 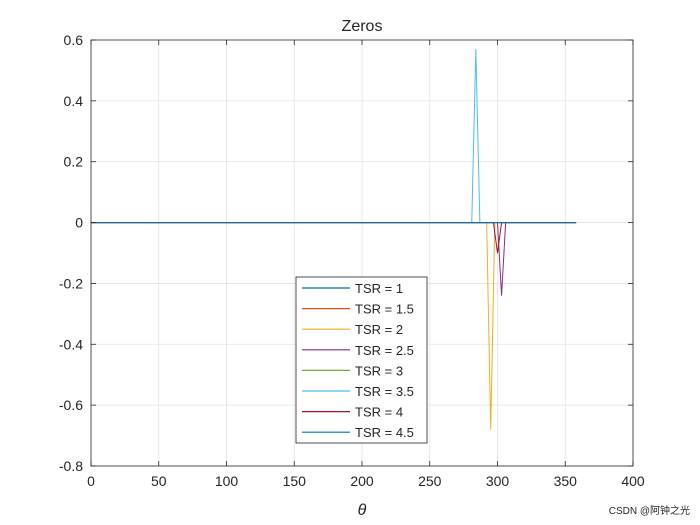 What do you see at coordinates (379, 412) in the screenshot?
I see `legend-entry: TSR = 4` at bounding box center [379, 412].